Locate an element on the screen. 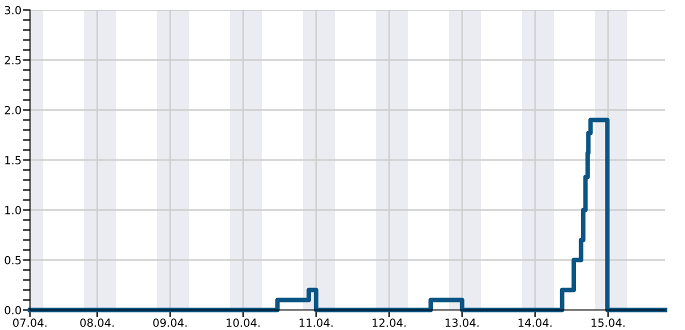  x-tick-label: 14.04. is located at coordinates (535, 322).